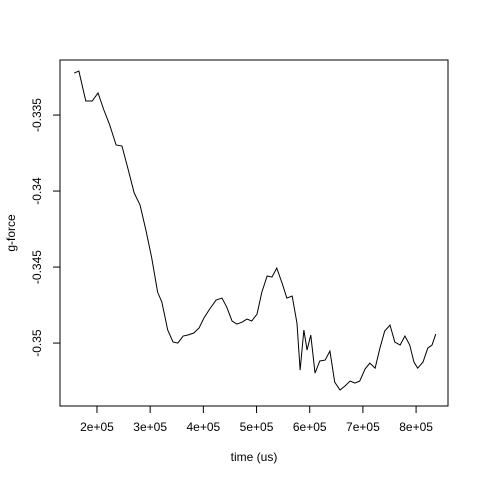 The height and width of the screenshot is (480, 480). What do you see at coordinates (11, 233) in the screenshot?
I see `y-axis-title: g-force` at bounding box center [11, 233].